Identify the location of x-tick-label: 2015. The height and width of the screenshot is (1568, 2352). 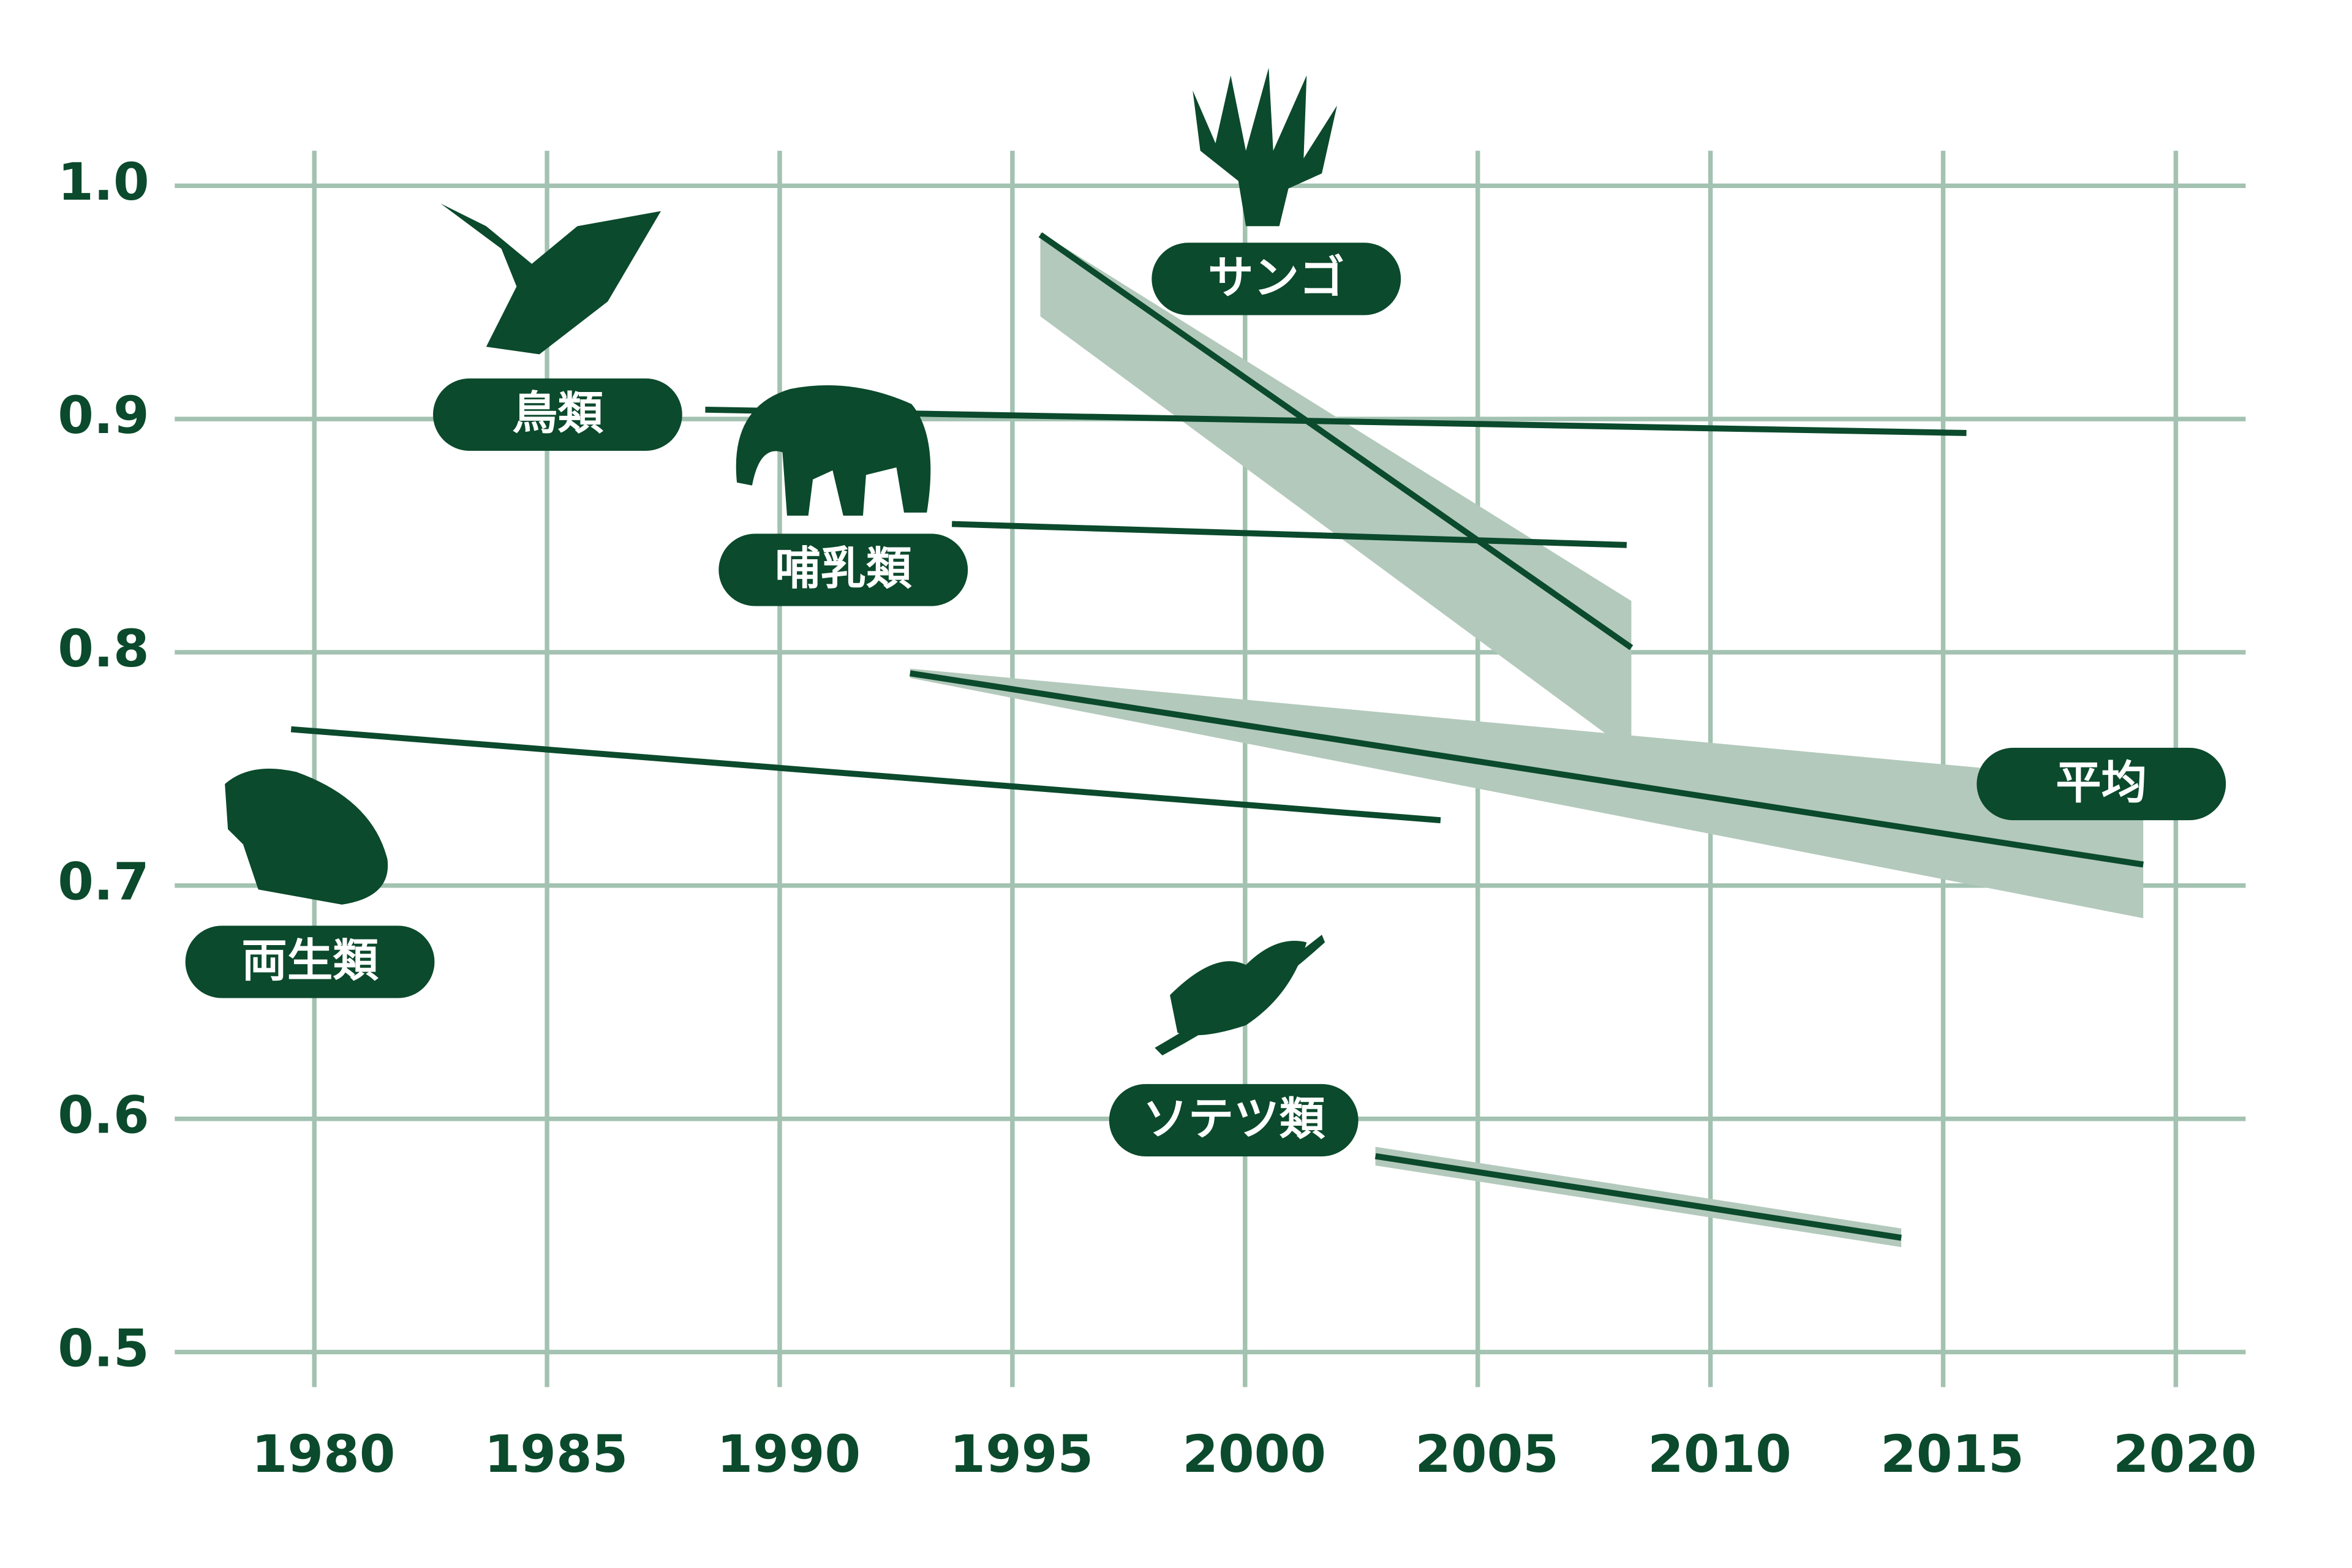
(1952, 1454).